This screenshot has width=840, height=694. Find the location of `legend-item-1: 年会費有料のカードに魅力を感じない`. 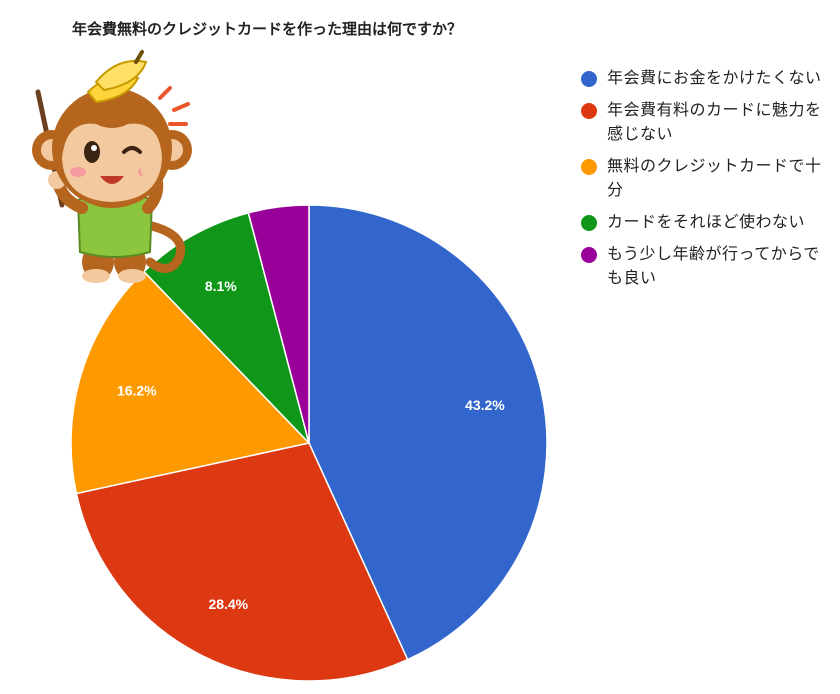

legend-item-1: 年会費有料のカードに魅力を感じない is located at coordinates (708, 122).